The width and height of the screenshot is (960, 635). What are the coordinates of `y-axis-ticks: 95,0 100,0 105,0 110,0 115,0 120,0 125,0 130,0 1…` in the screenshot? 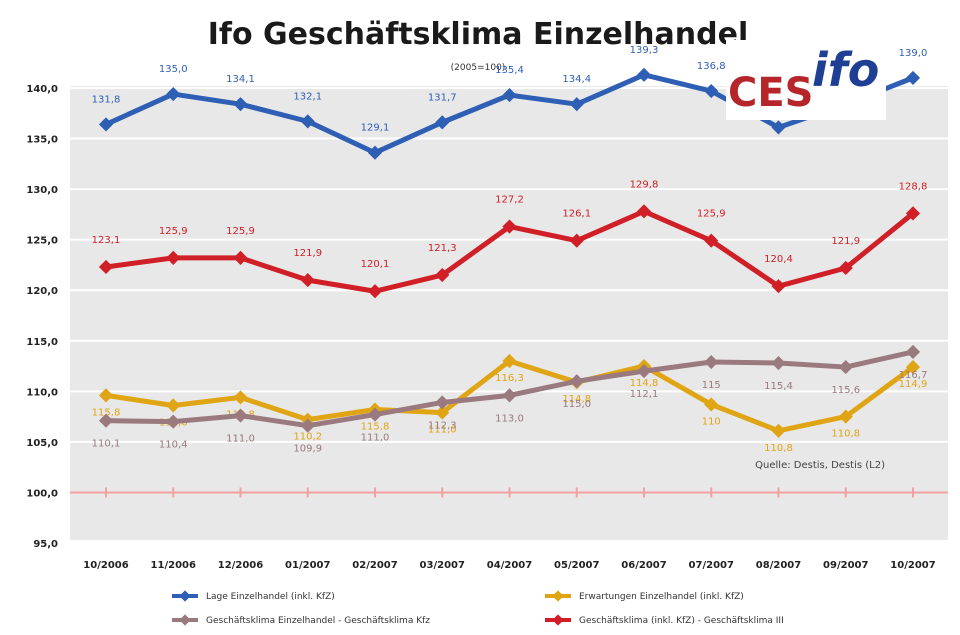 It's located at (42, 317).